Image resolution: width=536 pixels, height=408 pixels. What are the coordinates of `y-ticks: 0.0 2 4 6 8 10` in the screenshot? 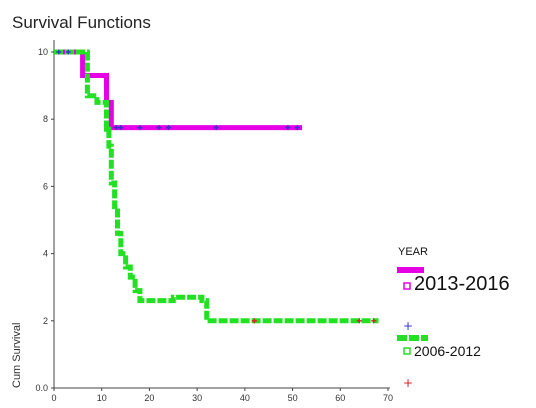 It's located at (44, 220).